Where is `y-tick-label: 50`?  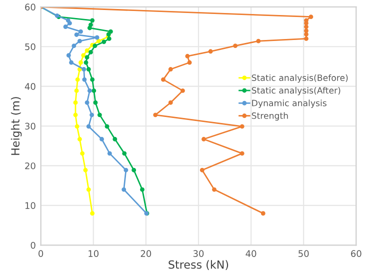
y-tick-label: 50 is located at coordinates (30, 46).